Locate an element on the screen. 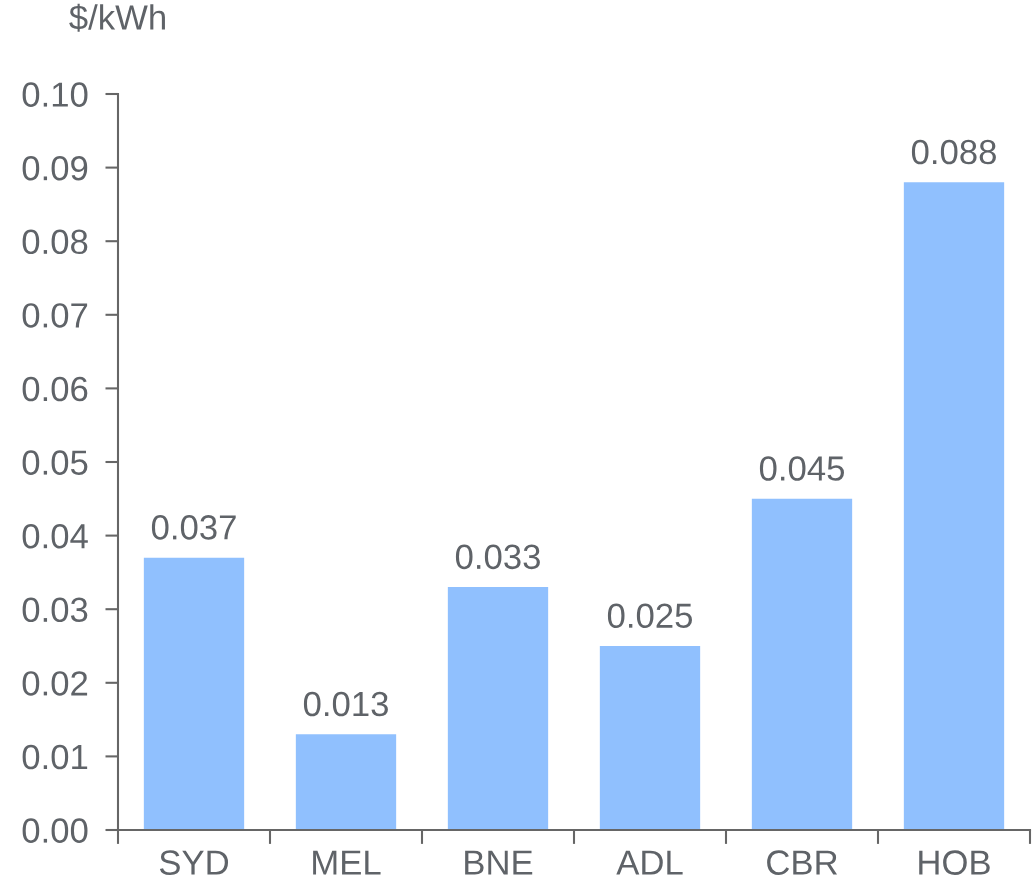 This screenshot has height=893, width=1035. data-label: 0.045 is located at coordinates (801, 468).